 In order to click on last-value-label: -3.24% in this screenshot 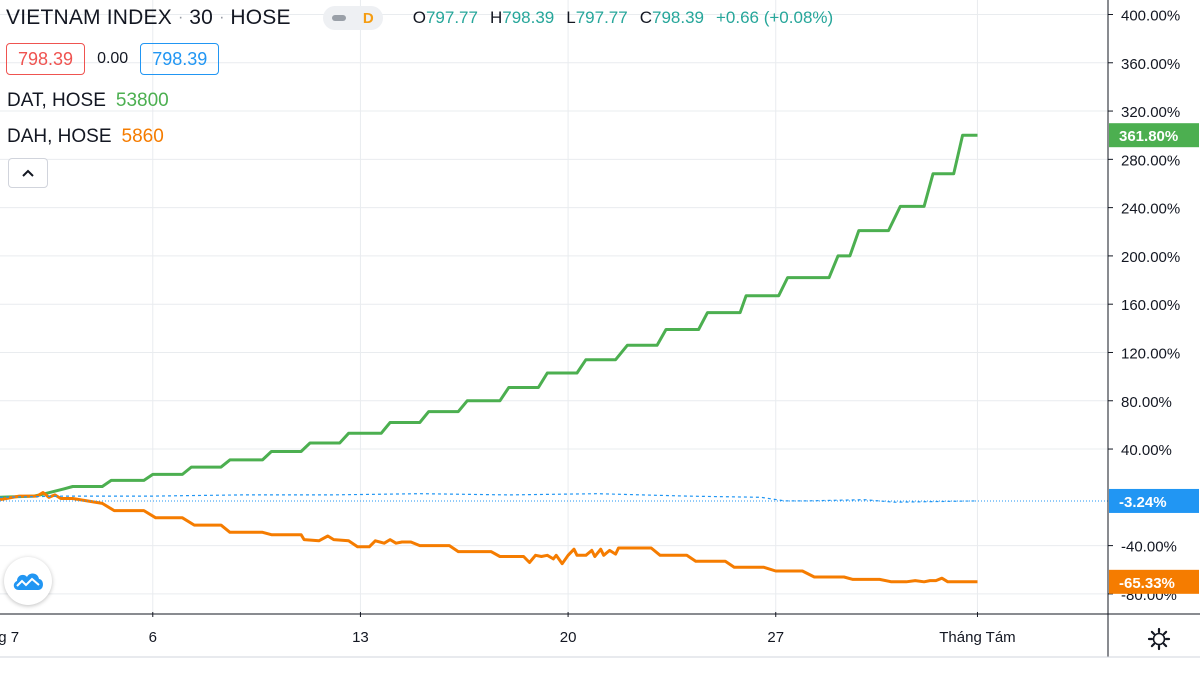, I will do `click(1143, 502)`.